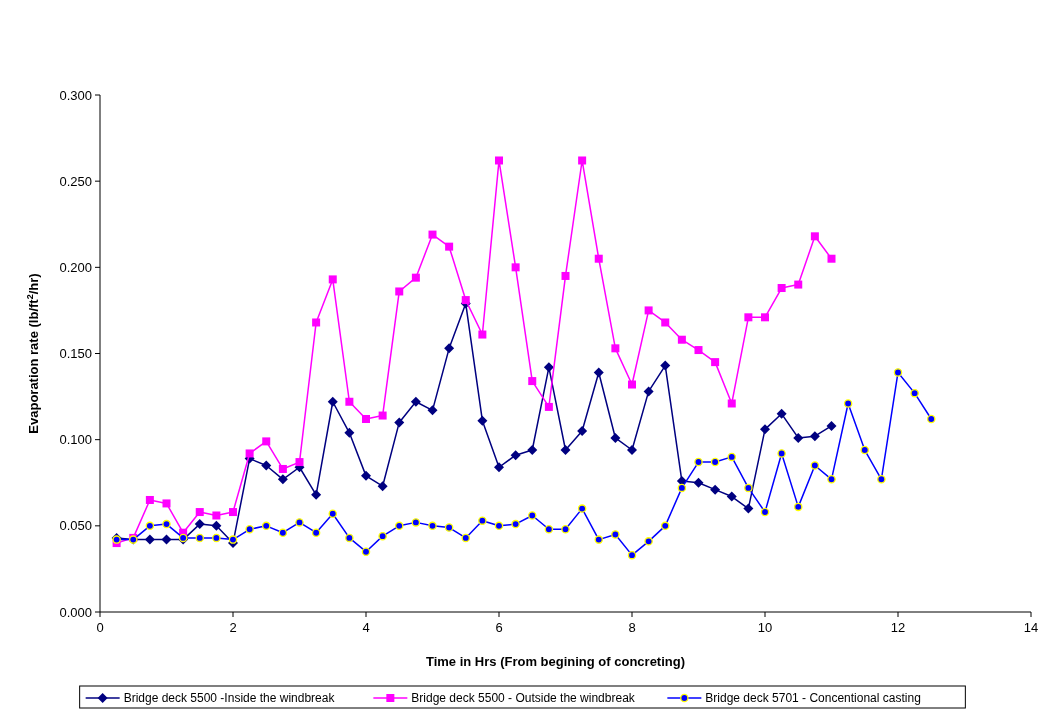 The width and height of the screenshot is (1045, 715). I want to click on x-tick-label: 2, so click(233, 627).